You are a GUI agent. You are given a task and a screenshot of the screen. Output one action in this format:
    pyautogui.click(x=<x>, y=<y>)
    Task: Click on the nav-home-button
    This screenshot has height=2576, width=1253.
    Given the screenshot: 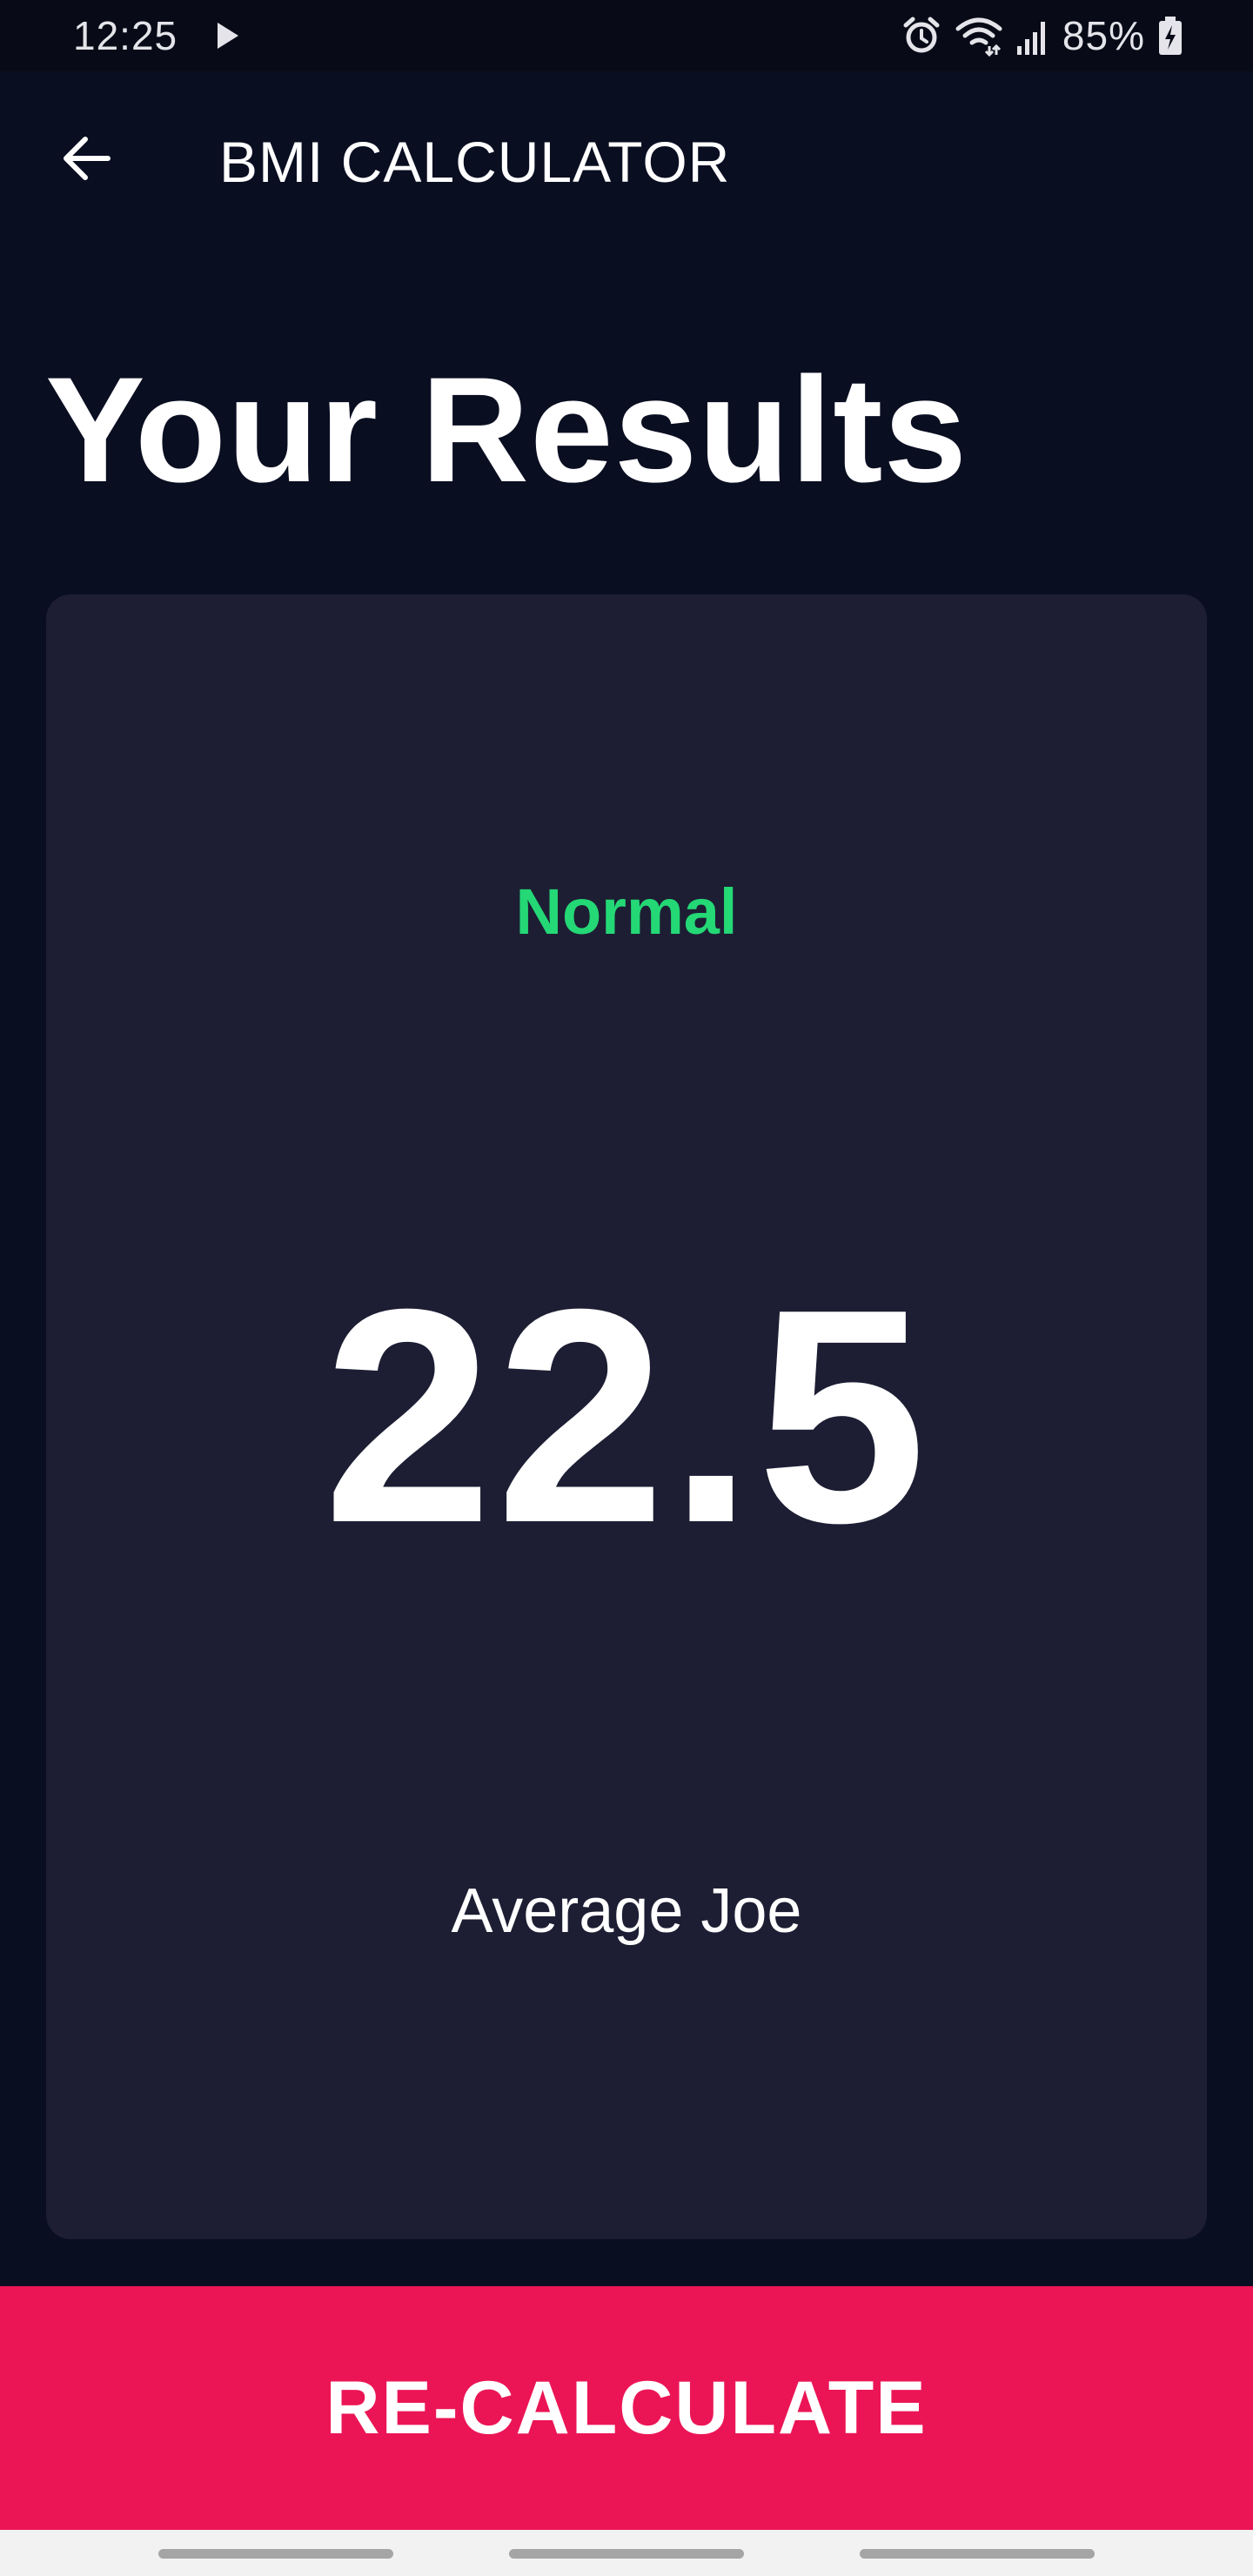 What is the action you would take?
    pyautogui.click(x=626, y=2554)
    